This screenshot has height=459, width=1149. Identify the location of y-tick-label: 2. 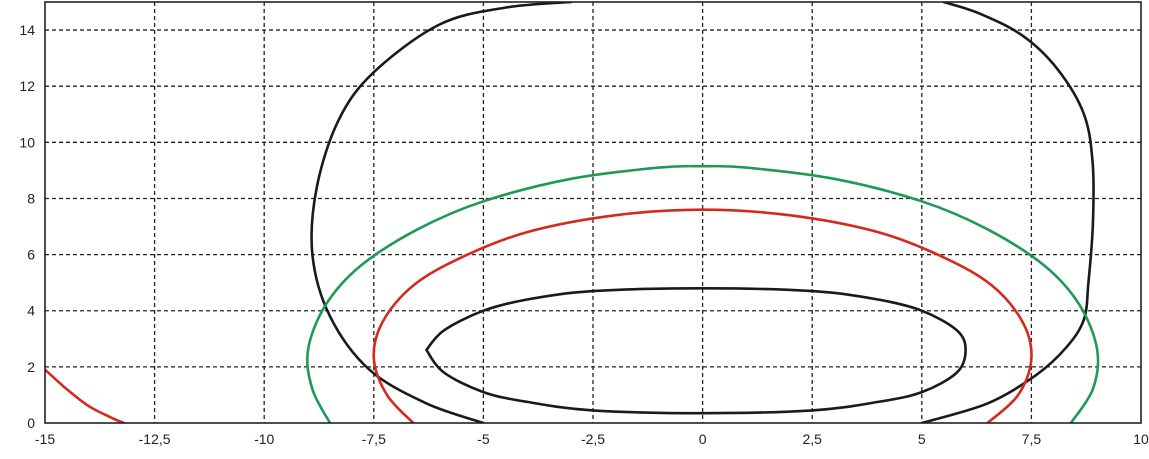
(31, 367).